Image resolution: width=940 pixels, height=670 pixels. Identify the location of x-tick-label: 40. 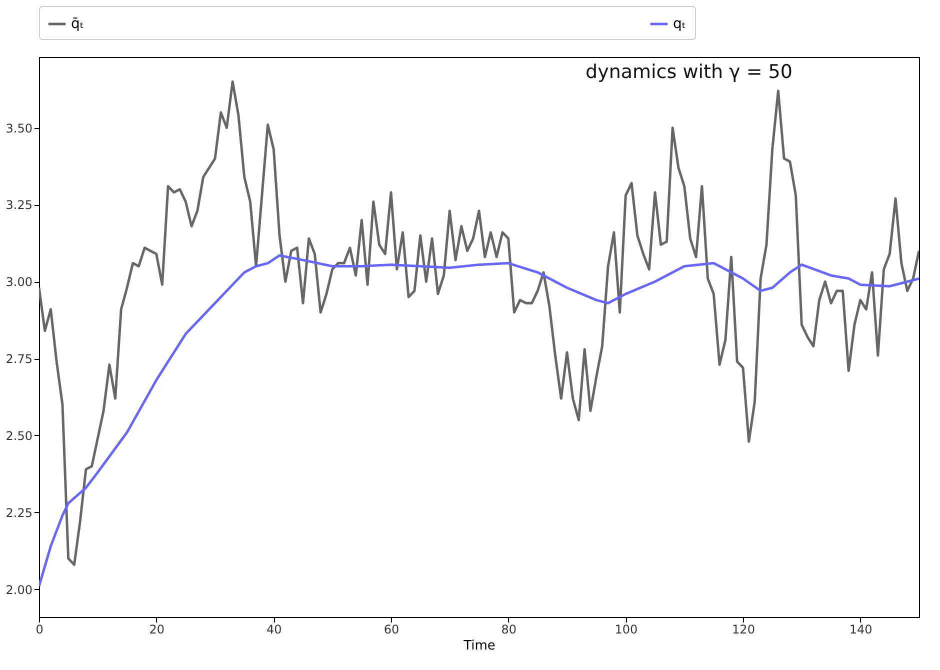
(274, 629).